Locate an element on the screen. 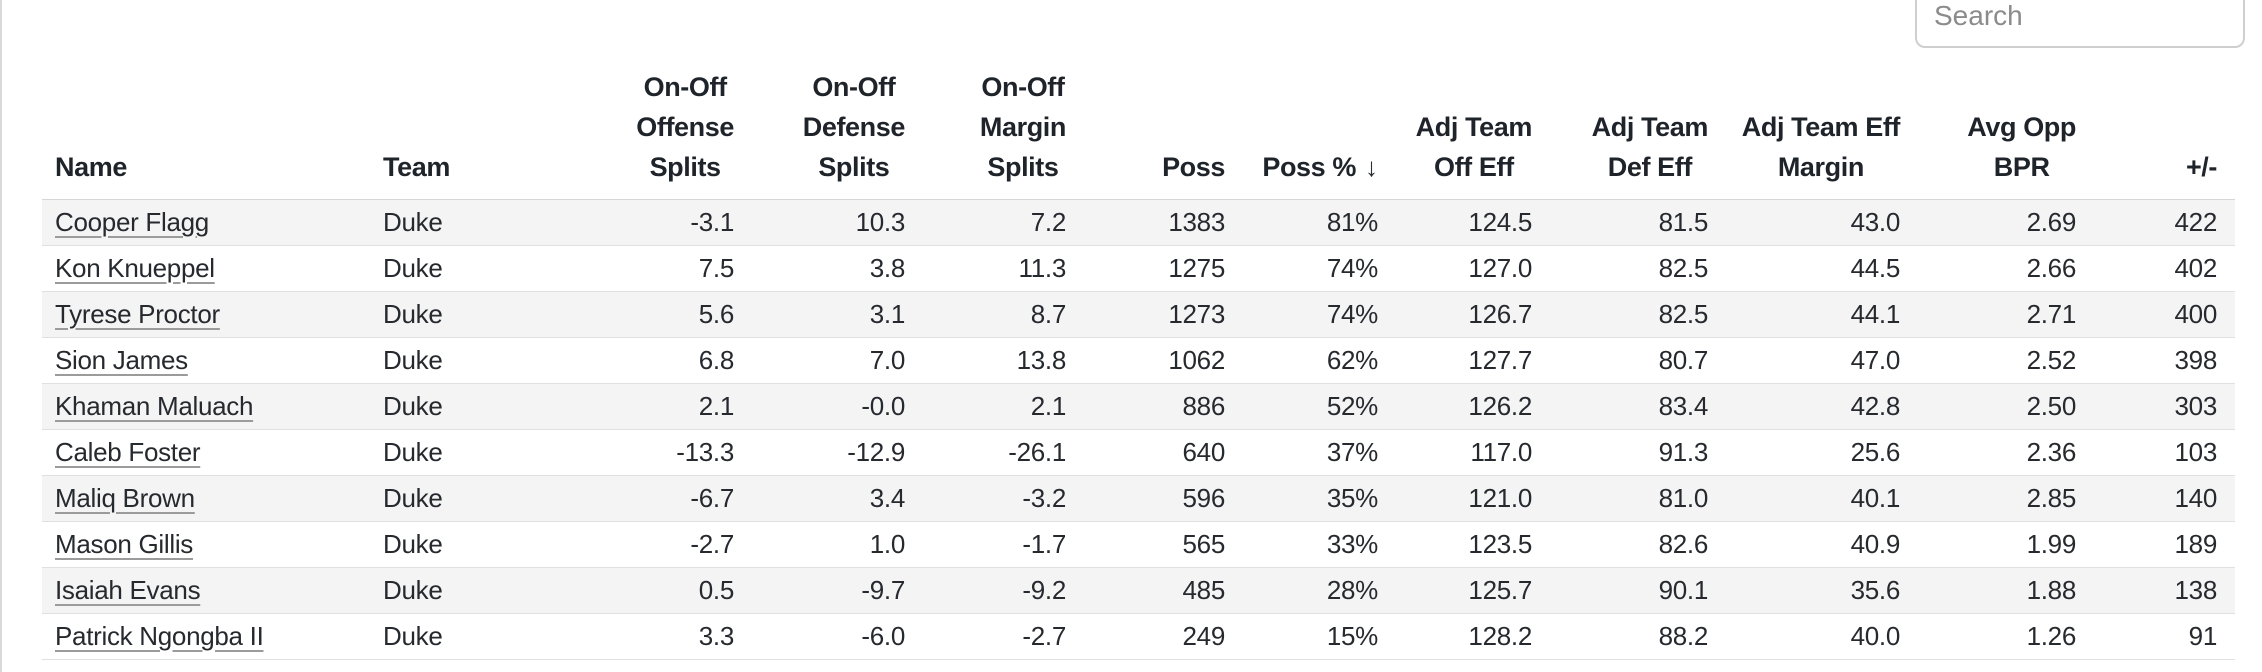 The image size is (2262, 672). cell-adj-team-off-eff: 121.0 is located at coordinates (1473, 498).